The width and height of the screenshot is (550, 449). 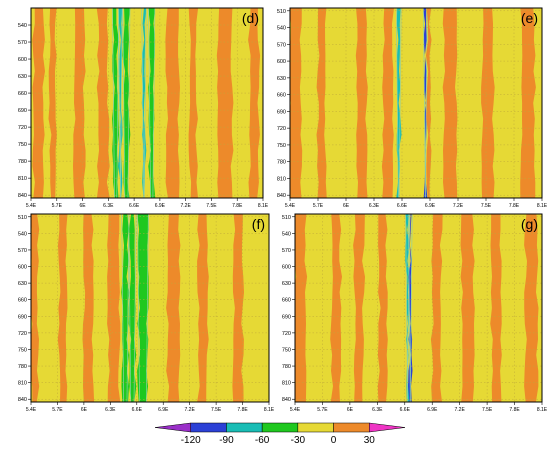 I want to click on panel-label: (g), so click(x=529, y=224).